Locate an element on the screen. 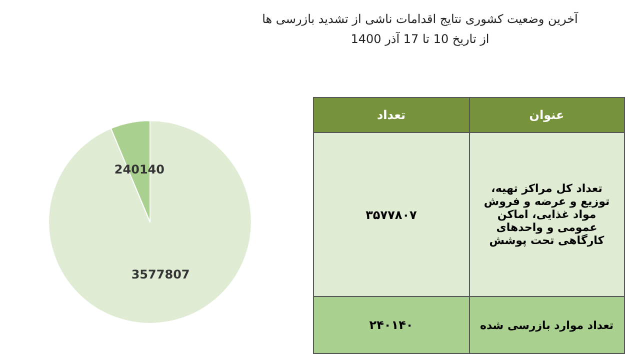 The height and width of the screenshot is (354, 640). data-label: 240140 is located at coordinates (139, 169).